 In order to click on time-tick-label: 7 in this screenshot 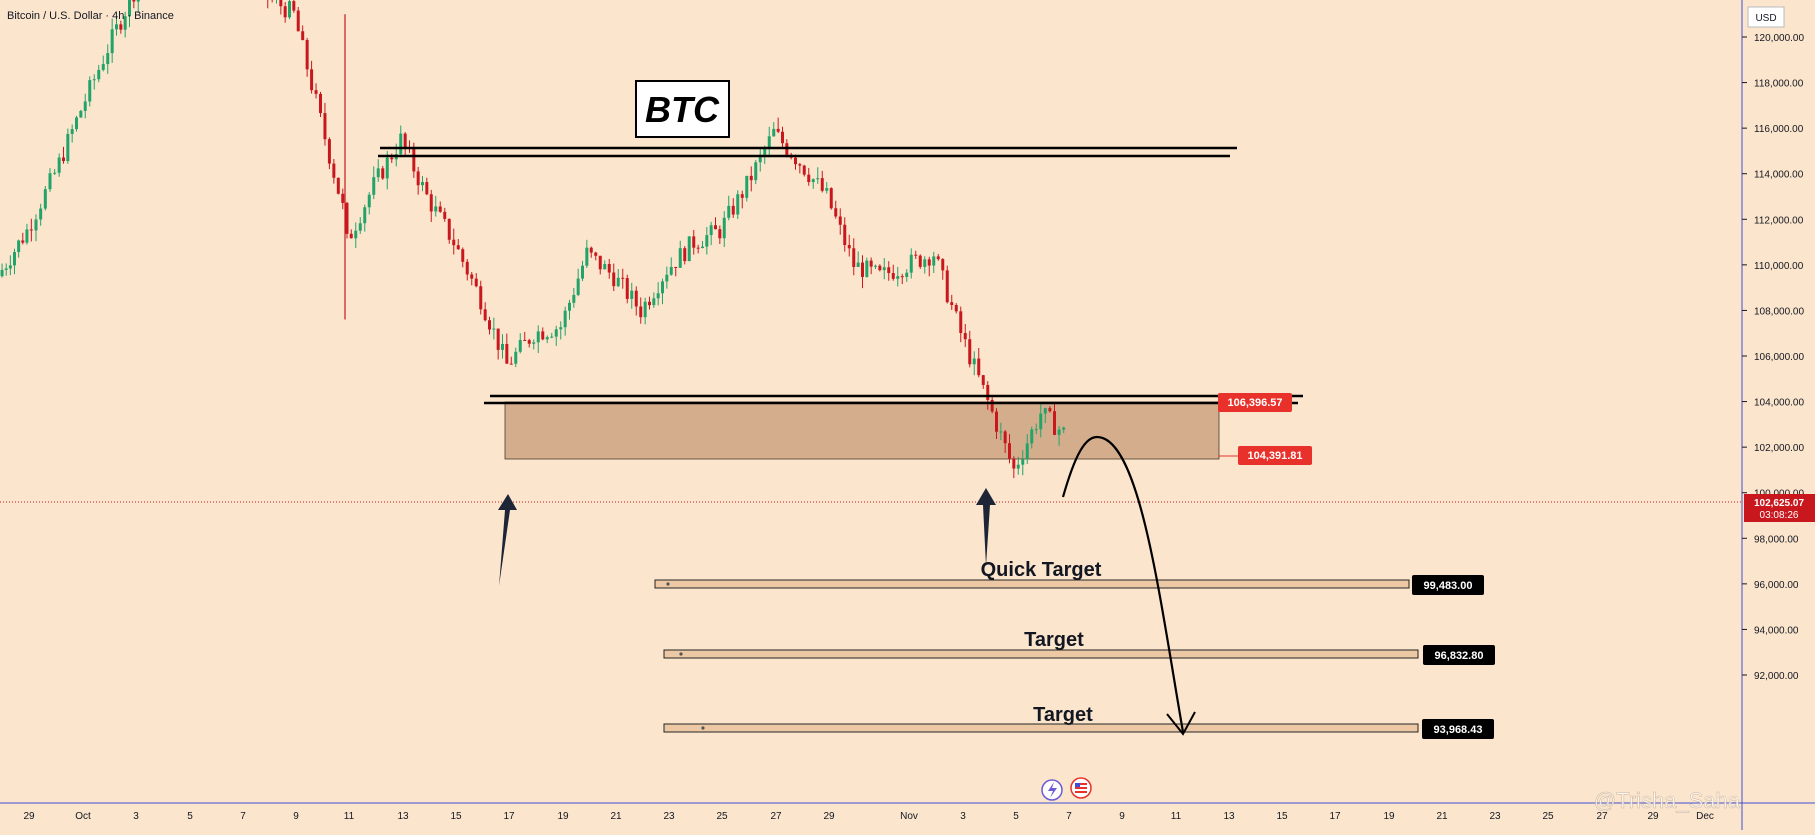, I will do `click(1069, 816)`.